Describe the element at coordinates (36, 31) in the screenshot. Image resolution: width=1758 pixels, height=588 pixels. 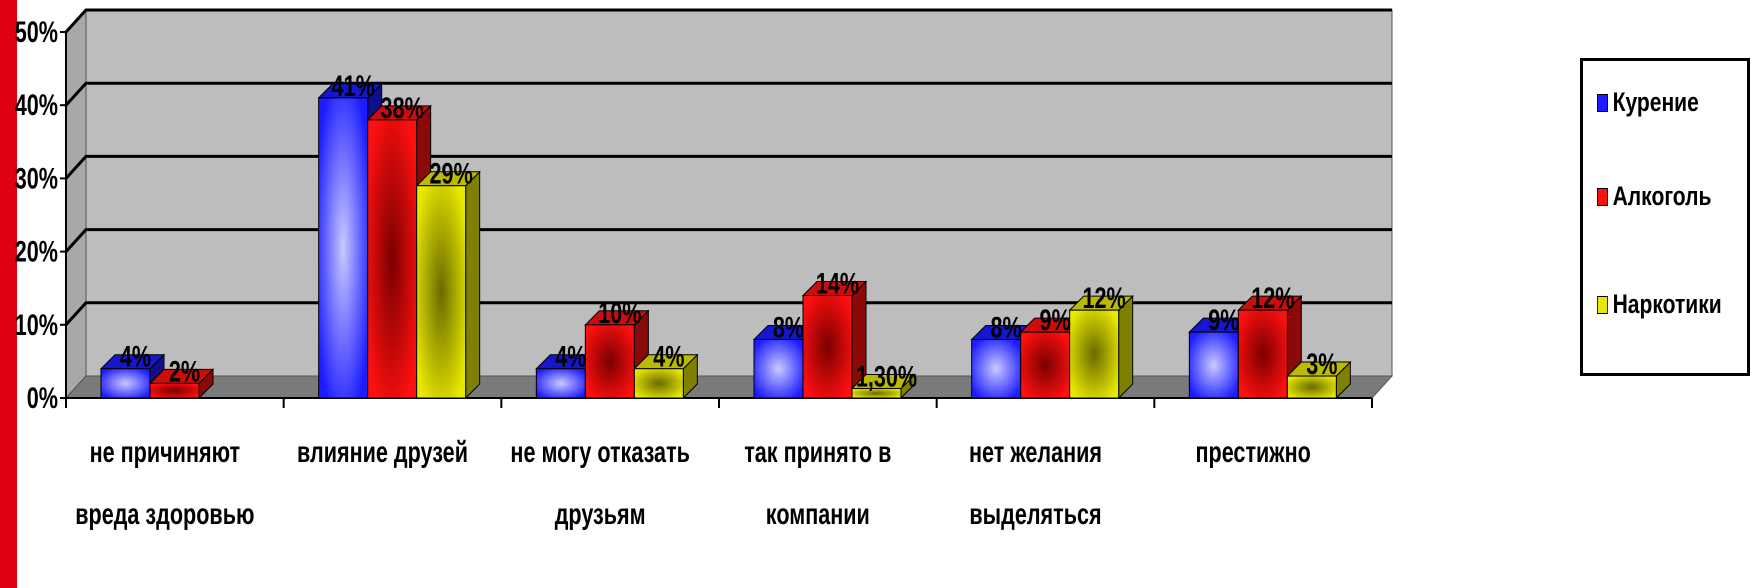
I see `y-tick-label: 50%` at that location.